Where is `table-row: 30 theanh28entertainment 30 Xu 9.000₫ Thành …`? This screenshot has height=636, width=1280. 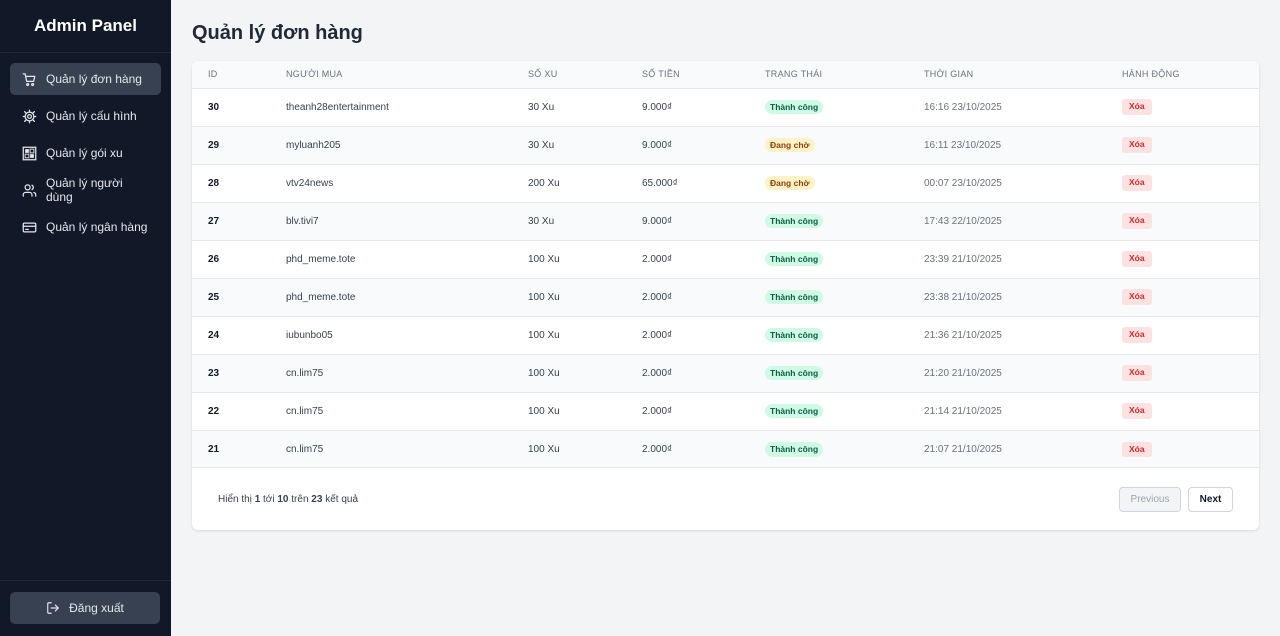 table-row: 30 theanh28entertainment 30 Xu 9.000₫ Thành … is located at coordinates (725, 107).